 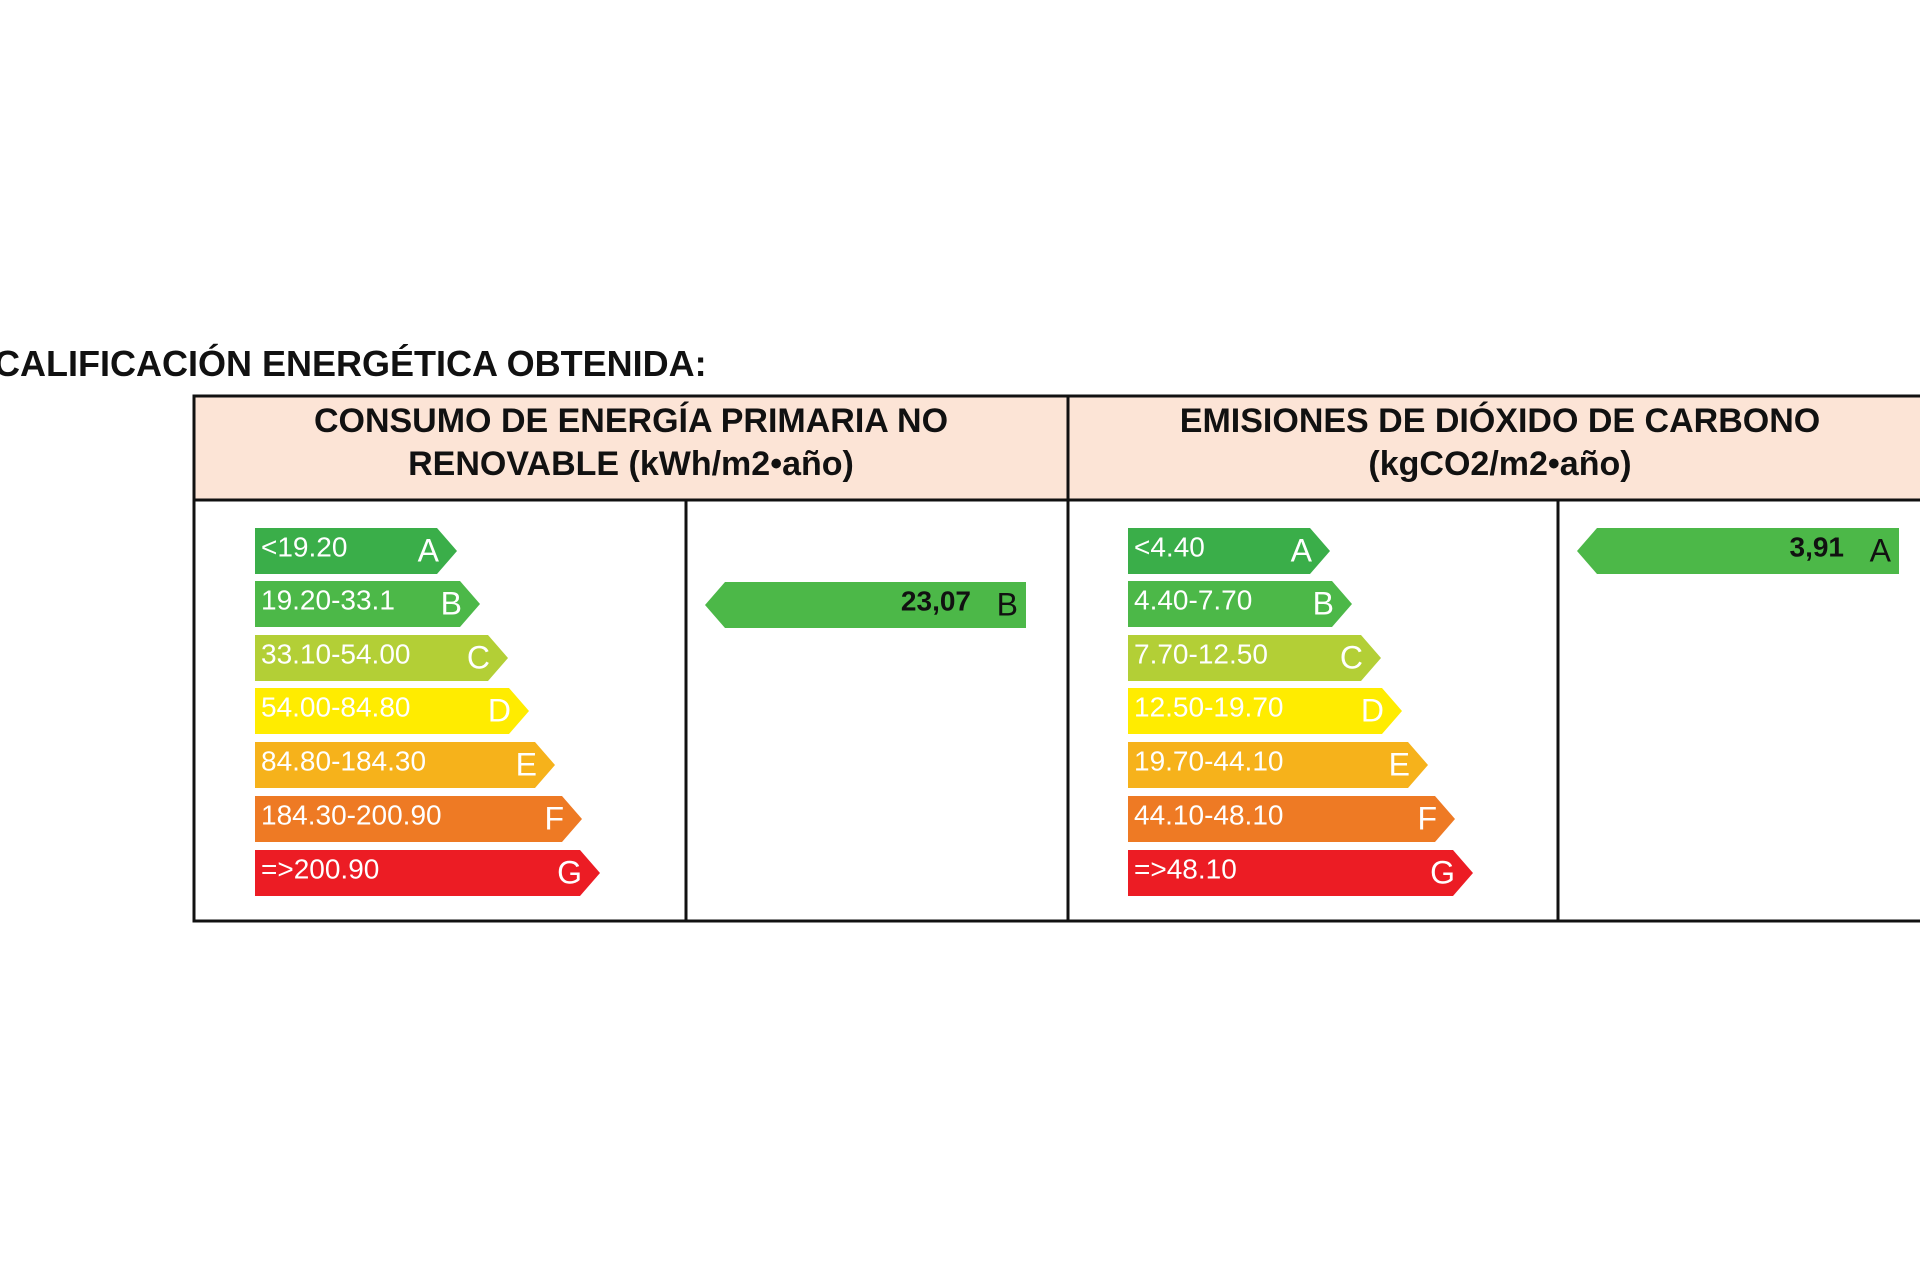 What do you see at coordinates (1185, 868) in the screenshot?
I see `scale-range: =>48.10` at bounding box center [1185, 868].